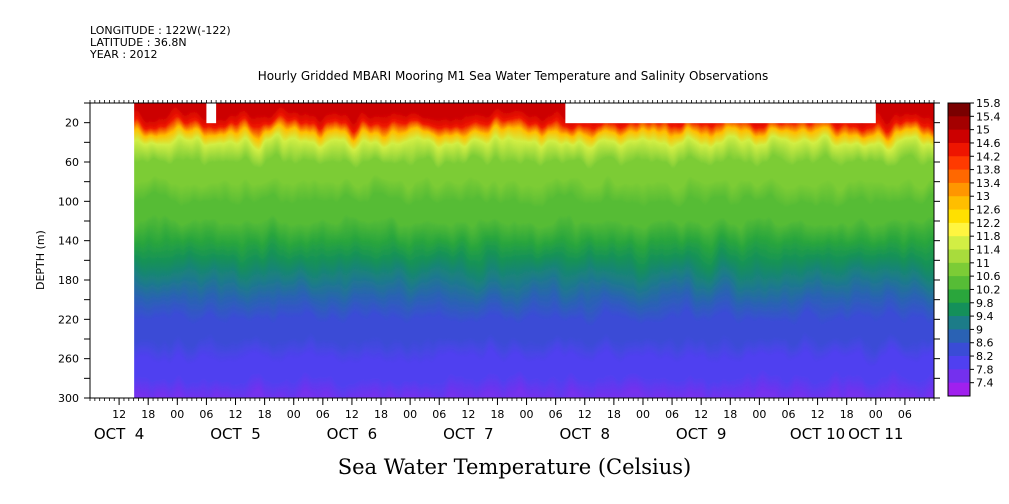 The height and width of the screenshot is (504, 1009). What do you see at coordinates (985, 343) in the screenshot?
I see `colorbar-label: 8.6` at bounding box center [985, 343].